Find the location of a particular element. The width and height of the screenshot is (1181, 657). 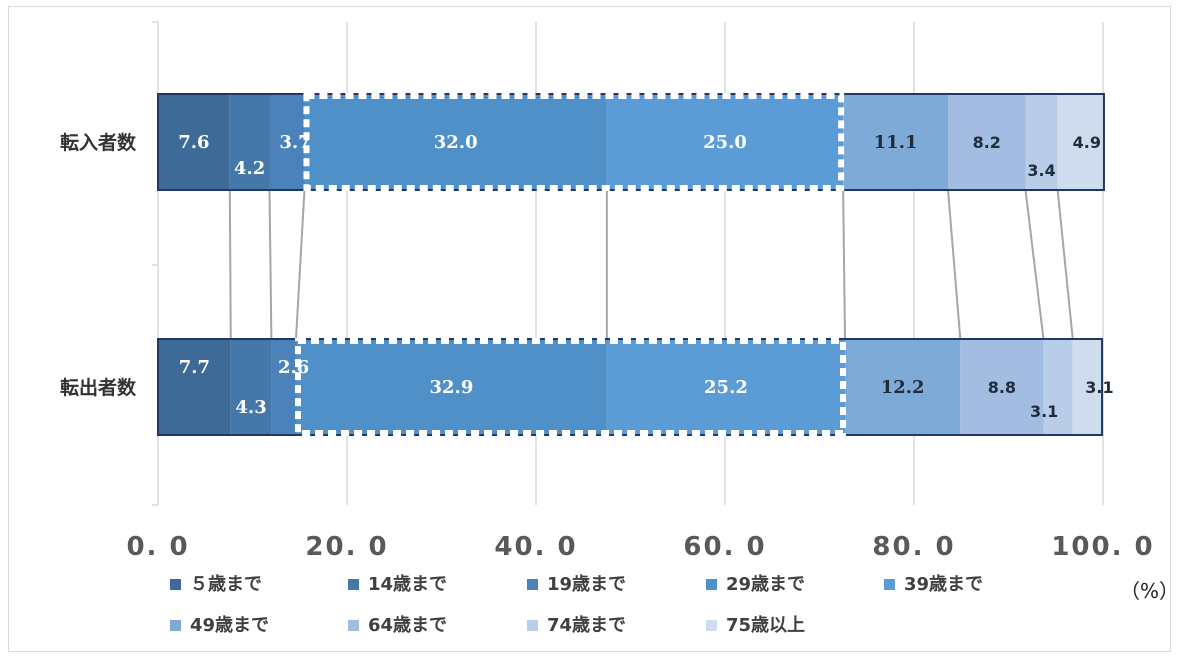

unit-label: （%） is located at coordinates (1149, 591).